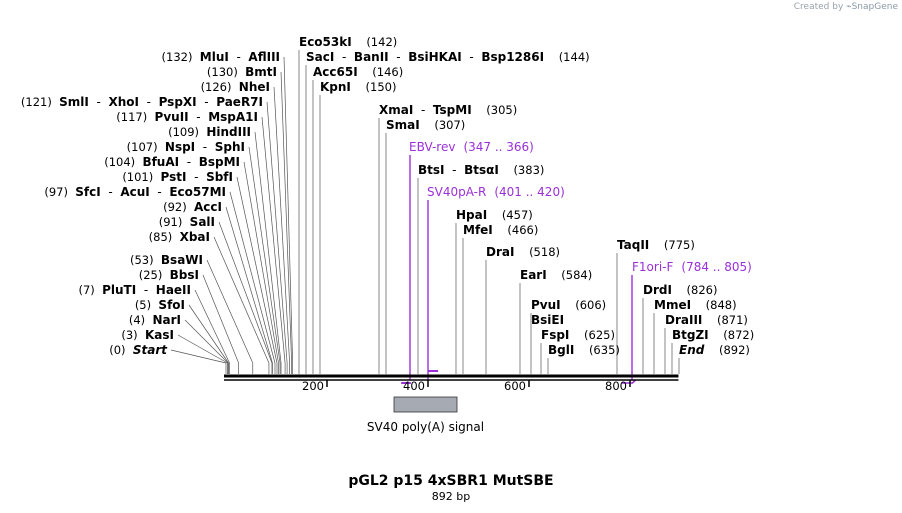  Describe the element at coordinates (818, 7) in the screenshot. I see `credit-prefix: Created by` at that location.